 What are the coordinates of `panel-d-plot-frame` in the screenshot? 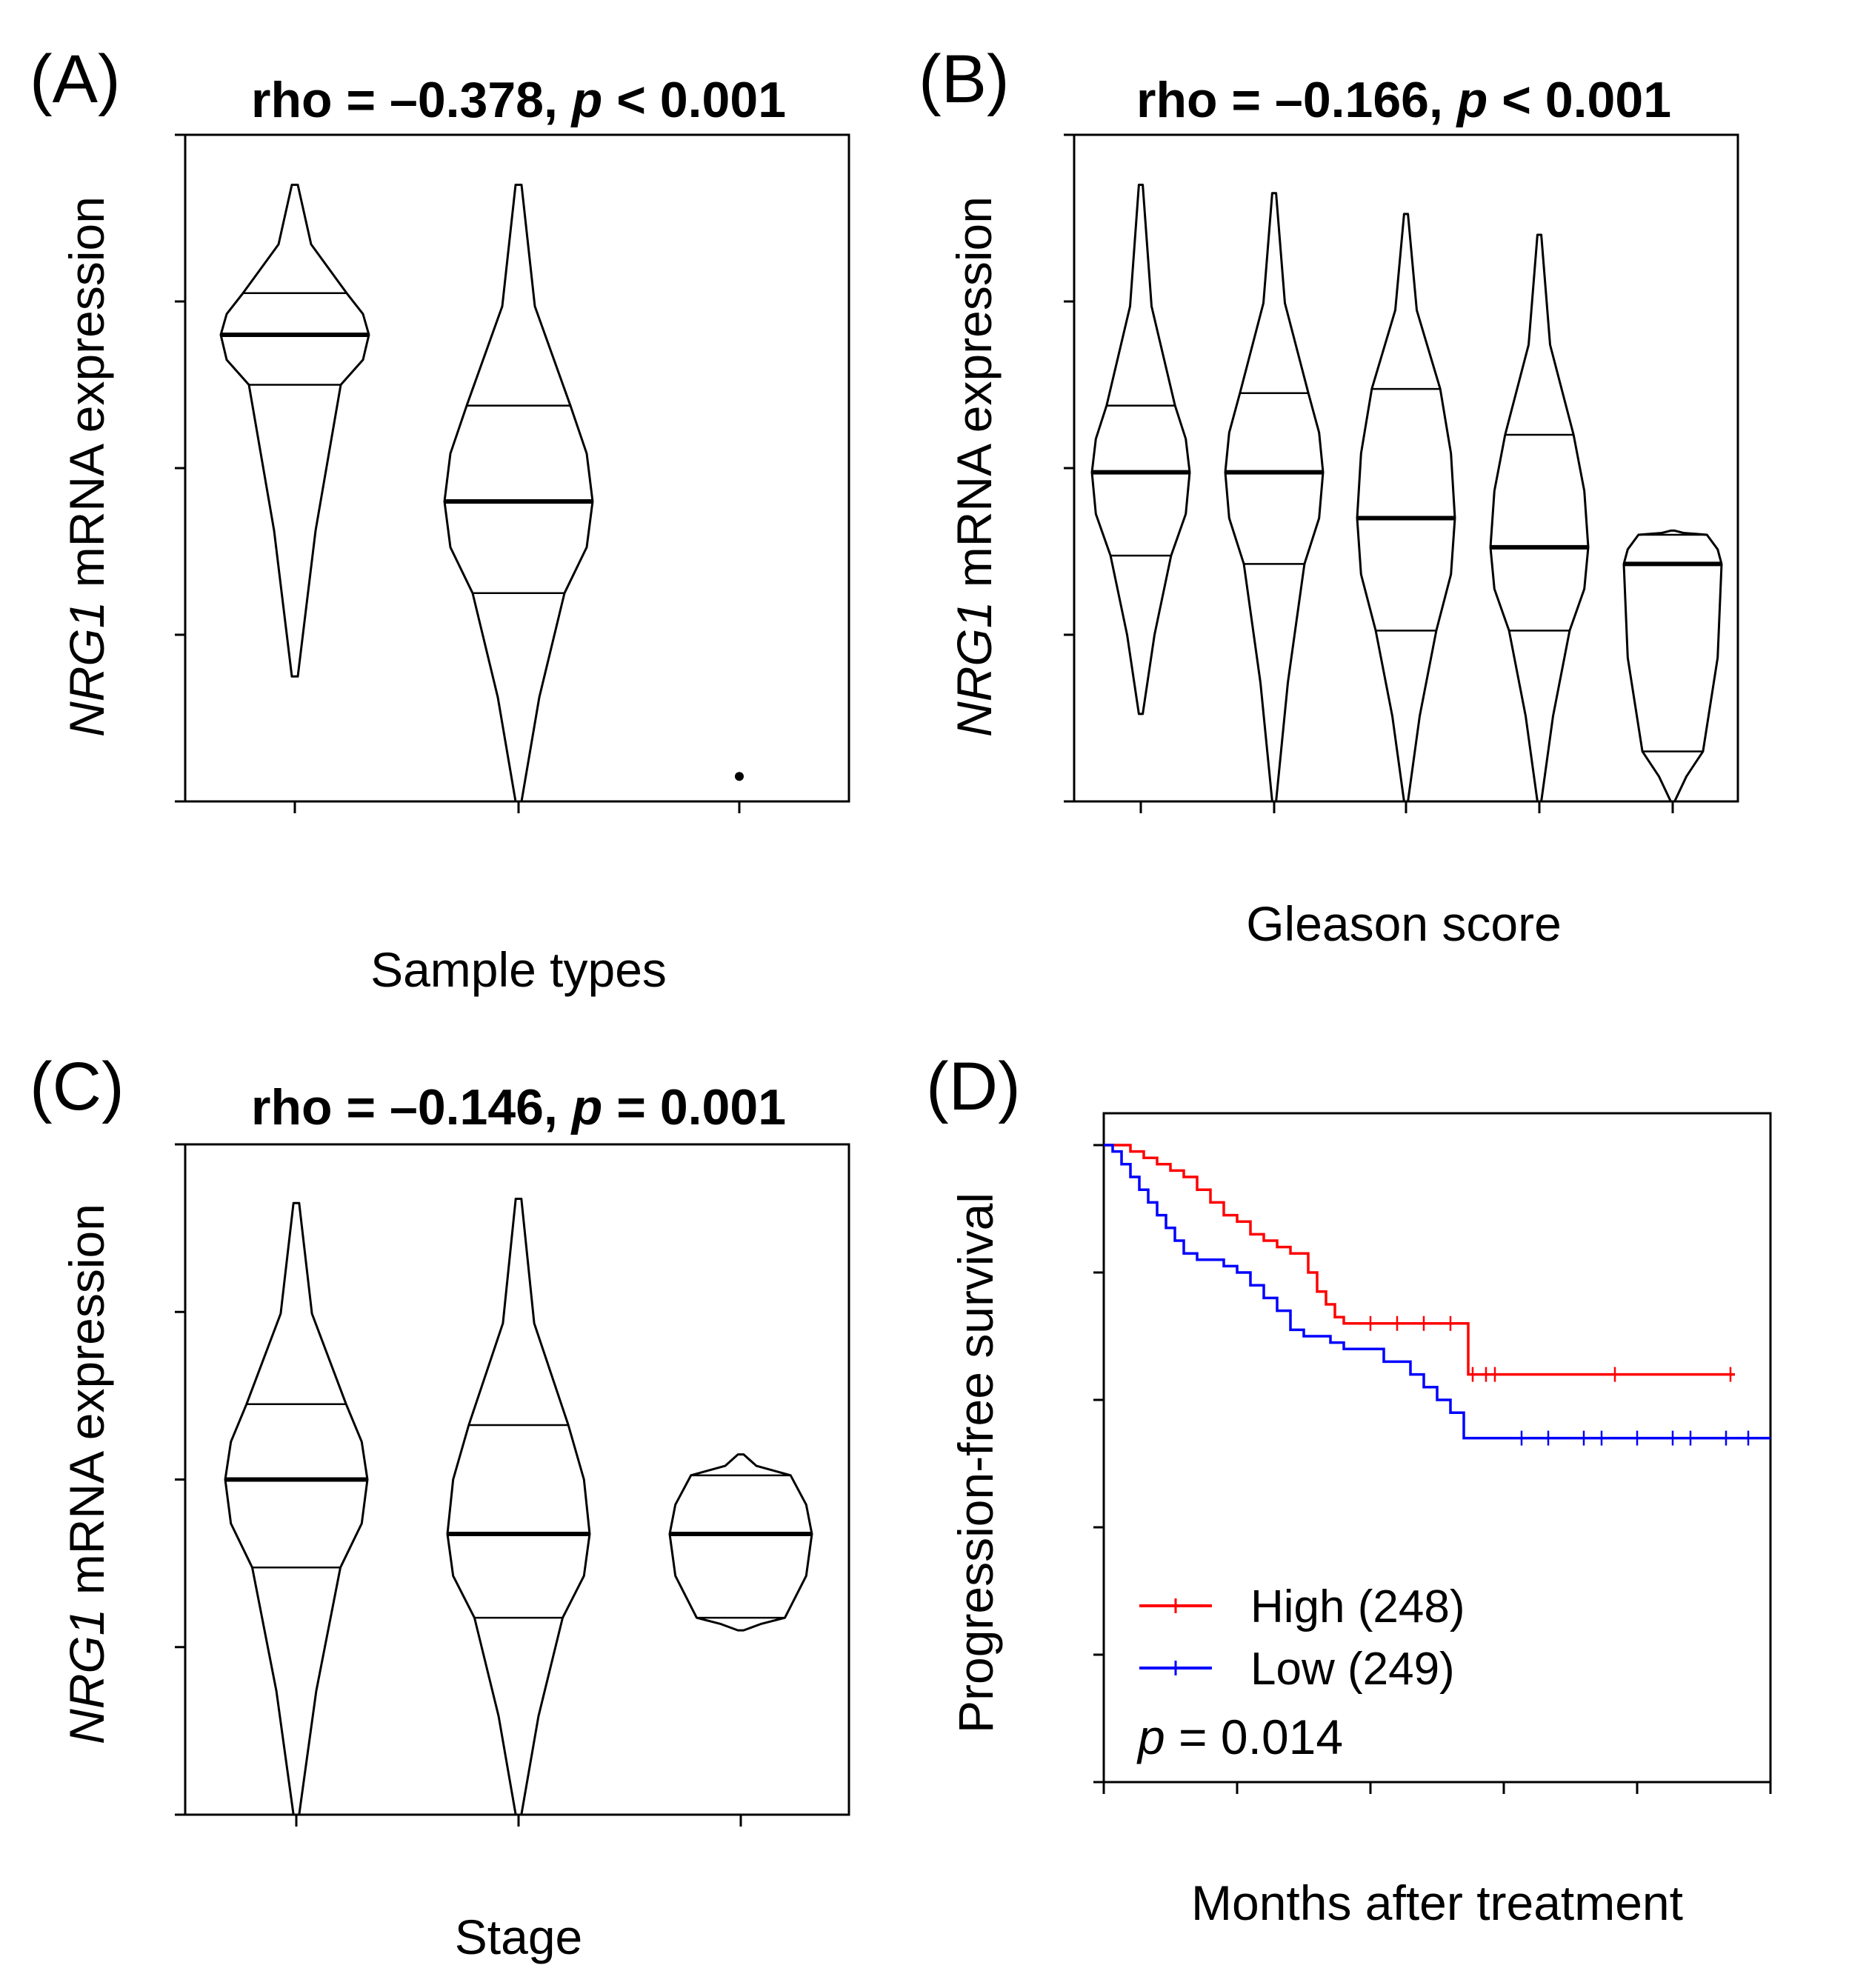 It's located at (1437, 1448).